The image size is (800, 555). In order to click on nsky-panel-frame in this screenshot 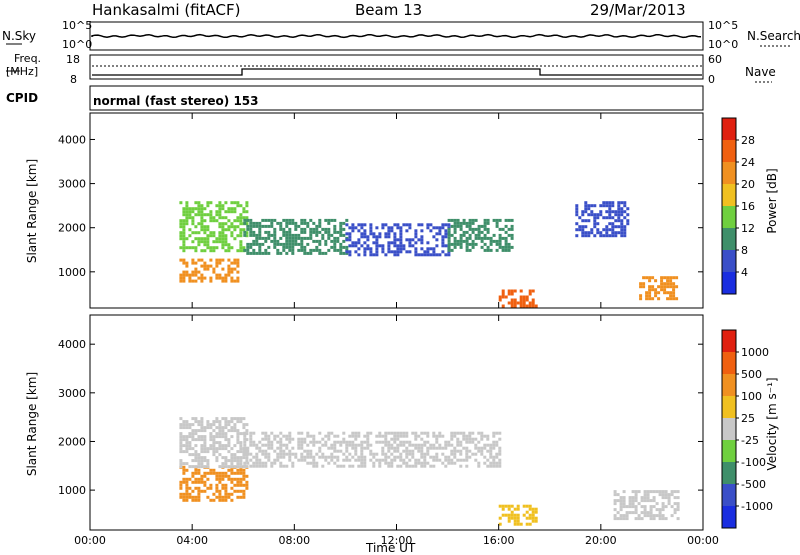, I will do `click(396, 36)`.